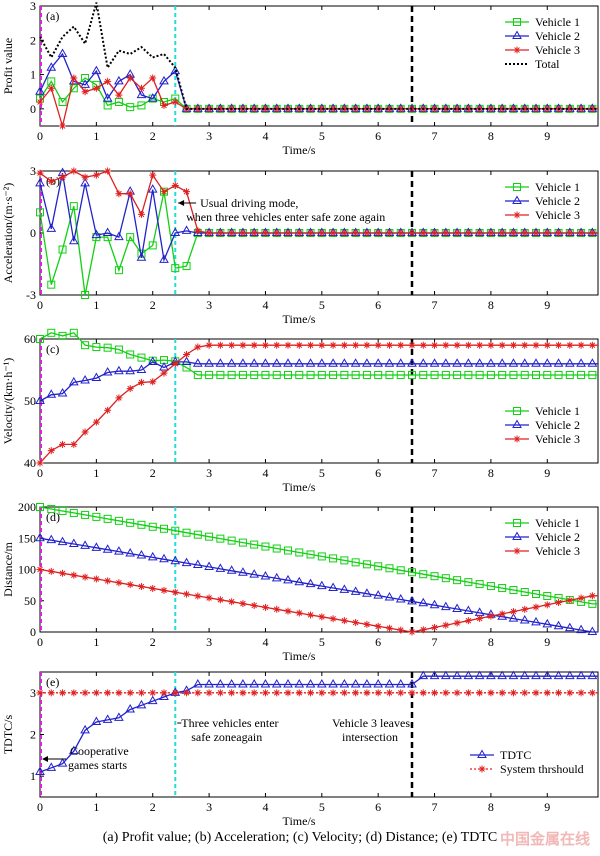 Image resolution: width=600 pixels, height=856 pixels. Describe the element at coordinates (299, 319) in the screenshot. I see `x-axis-label: Time/s` at that location.